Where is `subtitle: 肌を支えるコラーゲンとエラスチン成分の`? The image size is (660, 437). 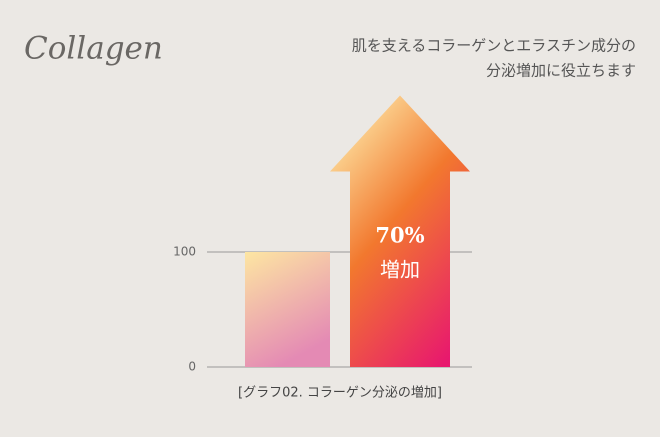
subtitle: 肌を支えるコラーゲンとエラスチン成分の is located at coordinates (494, 46).